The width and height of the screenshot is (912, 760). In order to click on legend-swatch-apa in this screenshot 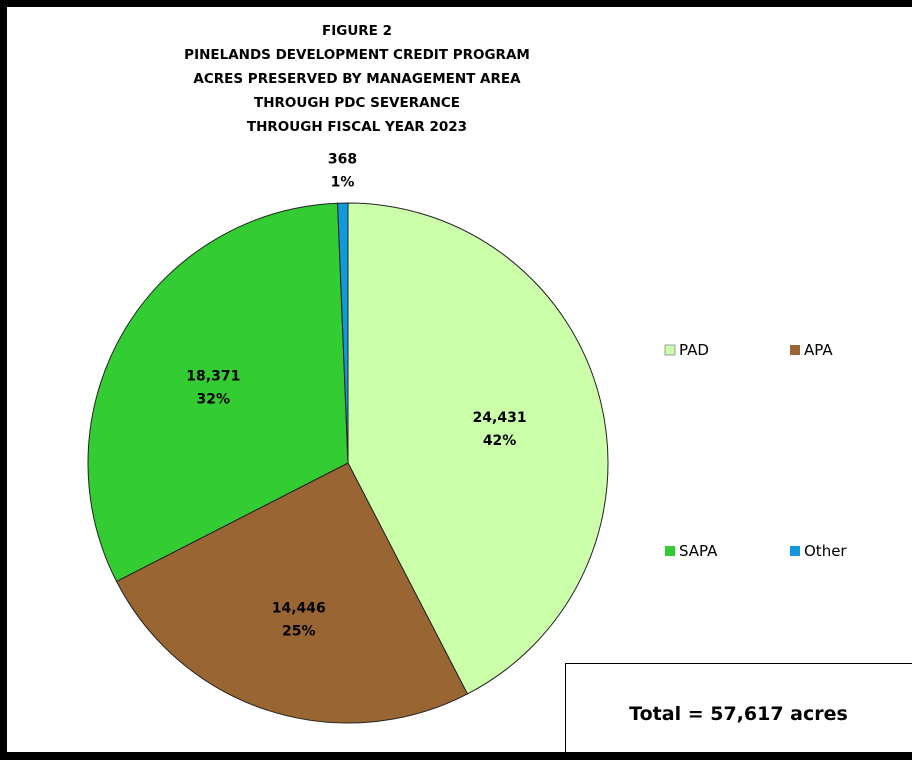, I will do `click(795, 350)`.